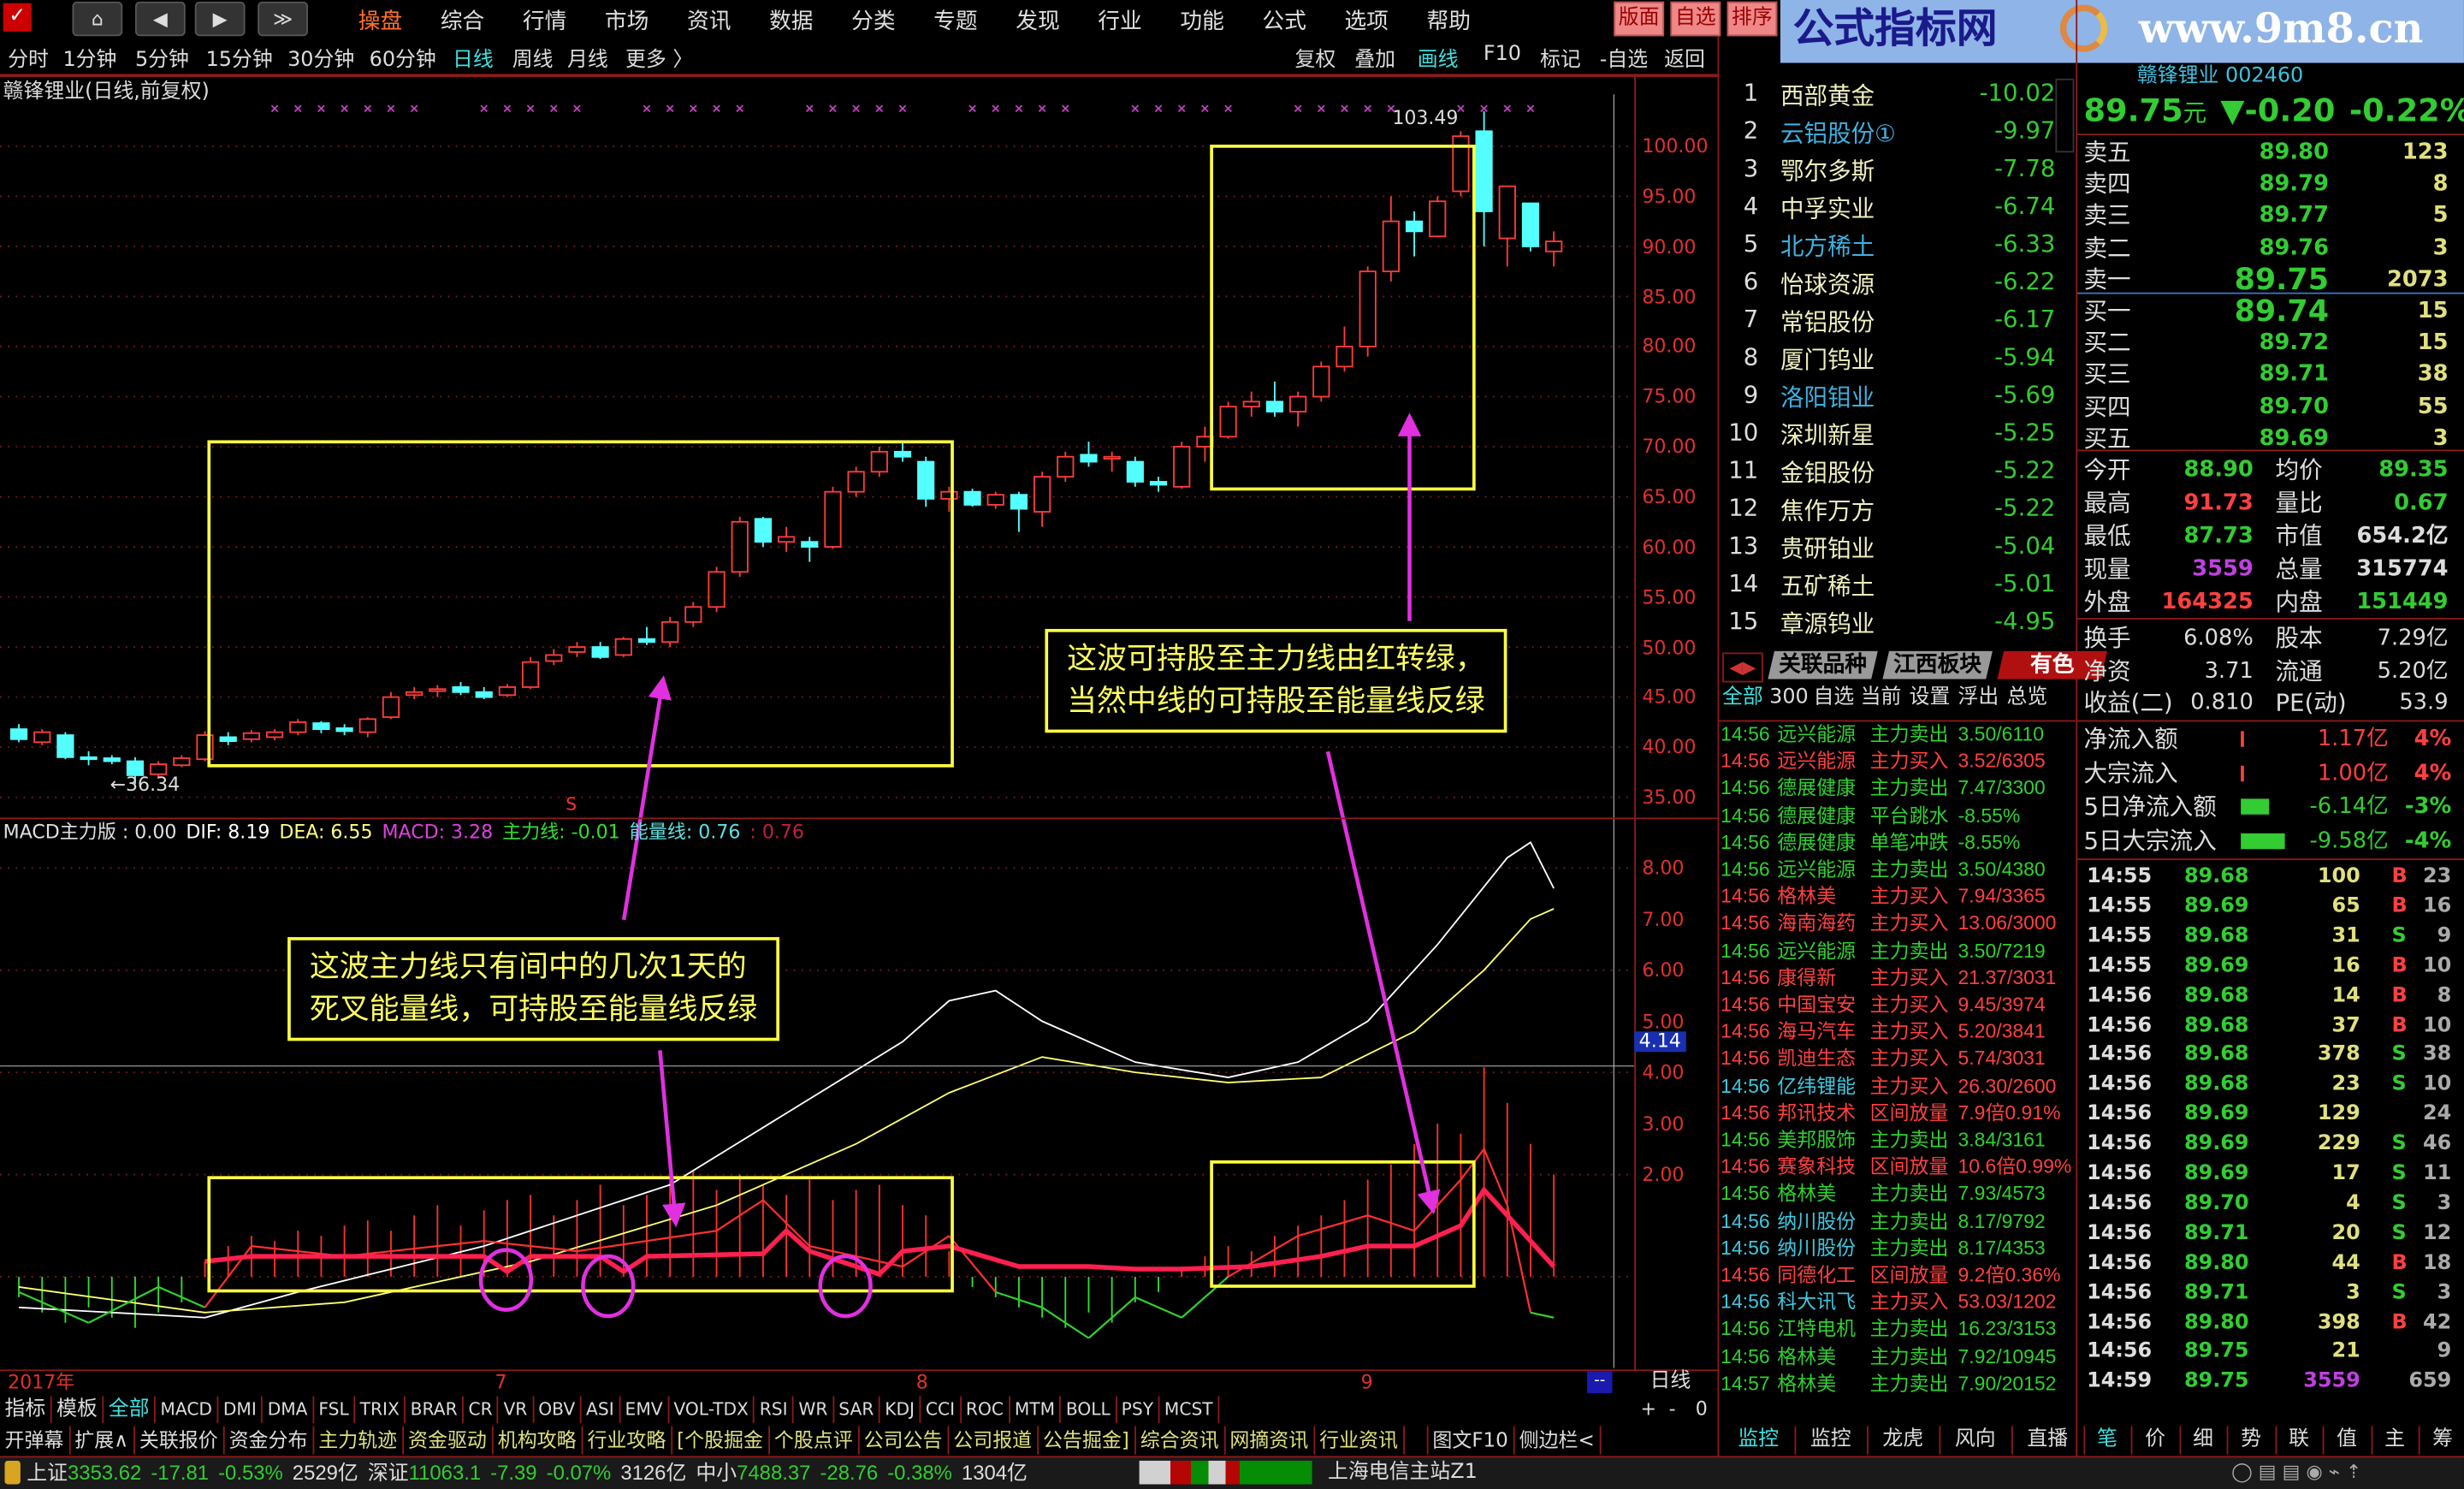 The width and height of the screenshot is (2464, 1489). I want to click on menu-item: 综合, so click(462, 22).